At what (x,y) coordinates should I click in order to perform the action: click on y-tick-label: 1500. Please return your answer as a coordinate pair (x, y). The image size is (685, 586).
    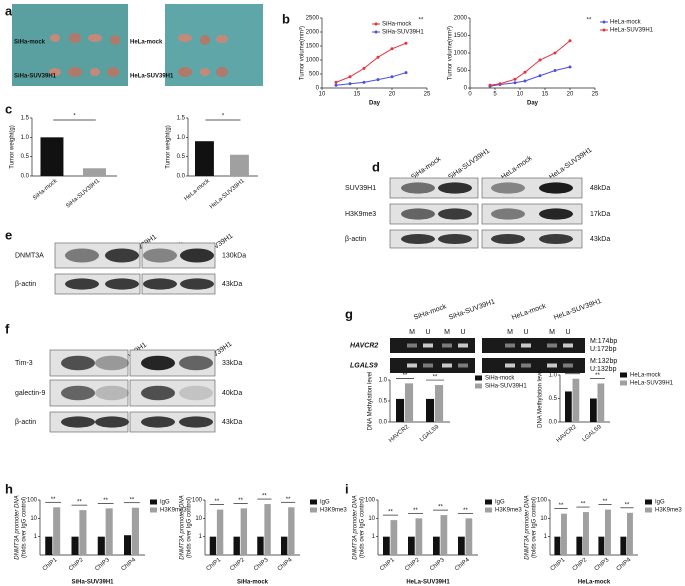
    Looking at the image, I should click on (313, 47).